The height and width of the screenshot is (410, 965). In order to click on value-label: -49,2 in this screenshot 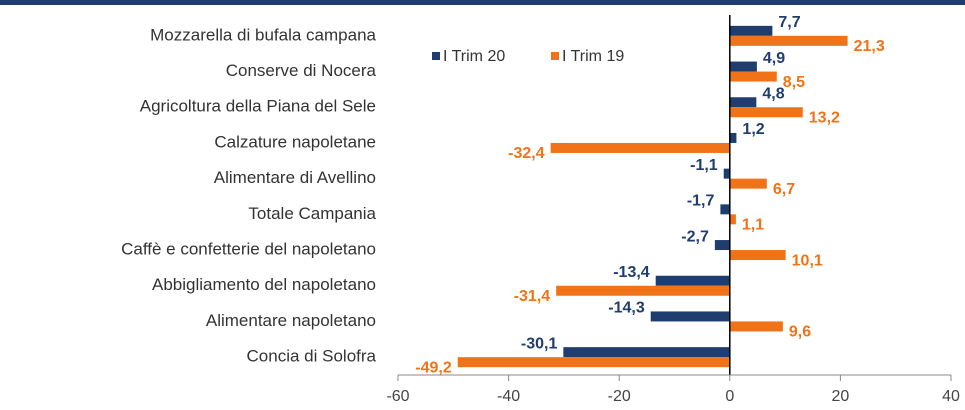, I will do `click(433, 367)`.